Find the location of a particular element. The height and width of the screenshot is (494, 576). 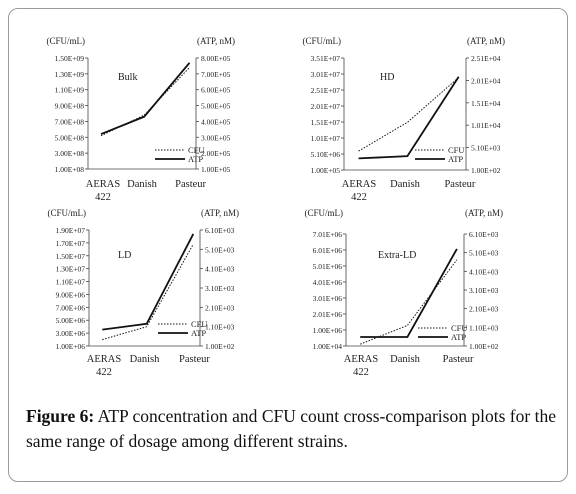

right-tick-label: 3.00E+05 is located at coordinates (216, 137).